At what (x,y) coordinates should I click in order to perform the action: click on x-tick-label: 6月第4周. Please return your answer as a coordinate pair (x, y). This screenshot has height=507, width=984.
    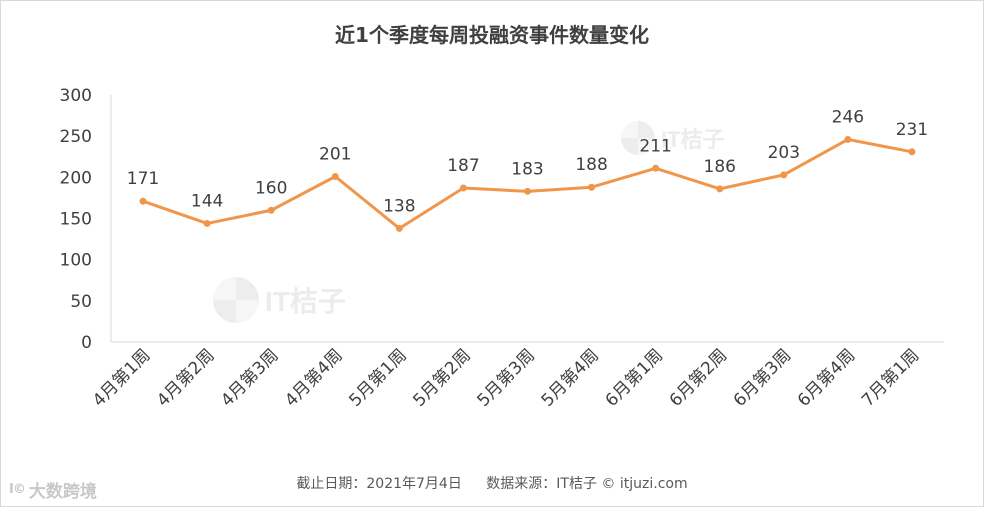
    Looking at the image, I should click on (827, 378).